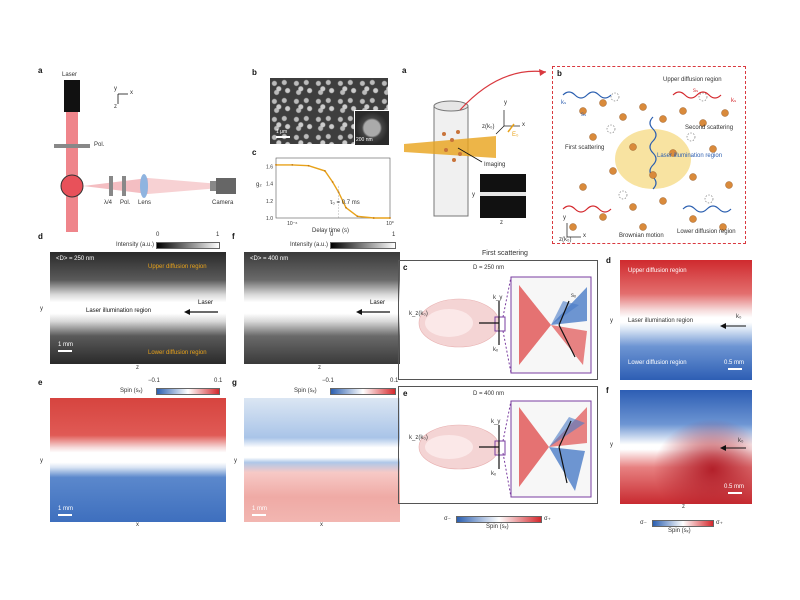 The image size is (800, 600). Describe the element at coordinates (111, 186) in the screenshot. I see `quarter-wave-plate` at that location.